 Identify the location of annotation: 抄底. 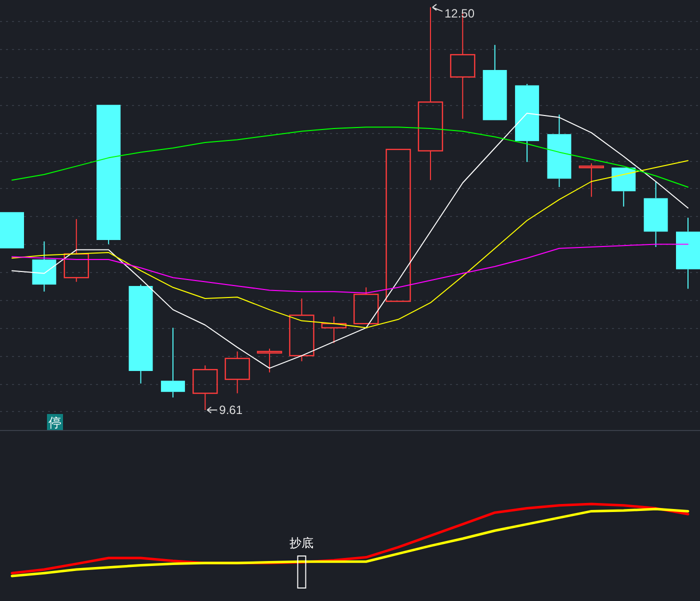
(302, 543).